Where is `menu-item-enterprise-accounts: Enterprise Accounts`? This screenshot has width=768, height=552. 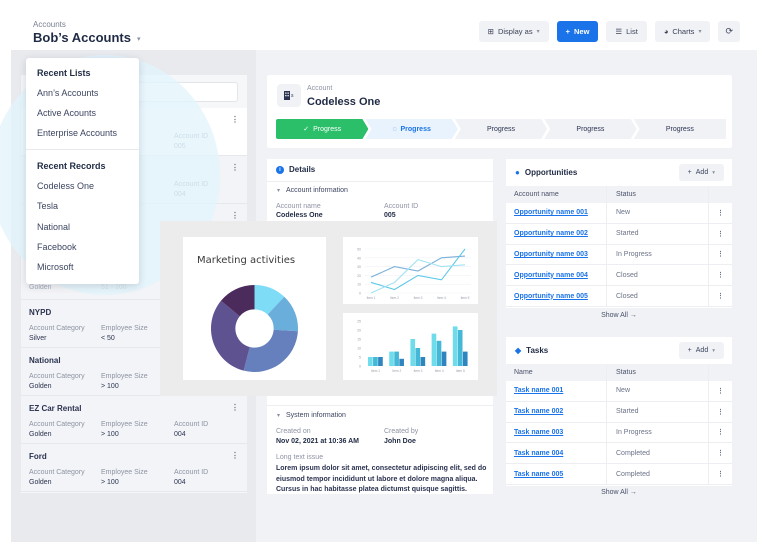
menu-item-enterprise-accounts: Enterprise Accounts is located at coordinates (77, 133).